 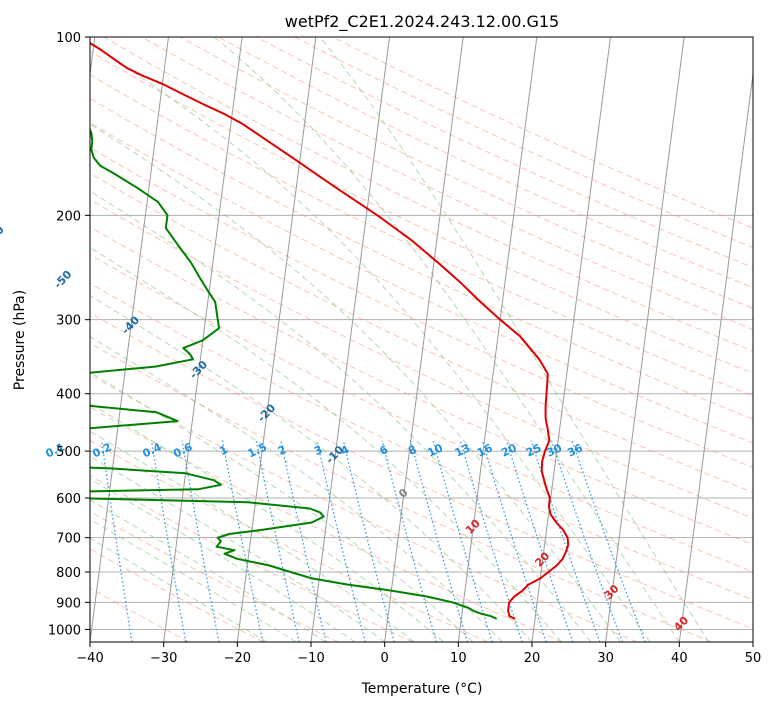 What do you see at coordinates (68, 395) in the screenshot?
I see `y-tick-label: 400` at bounding box center [68, 395].